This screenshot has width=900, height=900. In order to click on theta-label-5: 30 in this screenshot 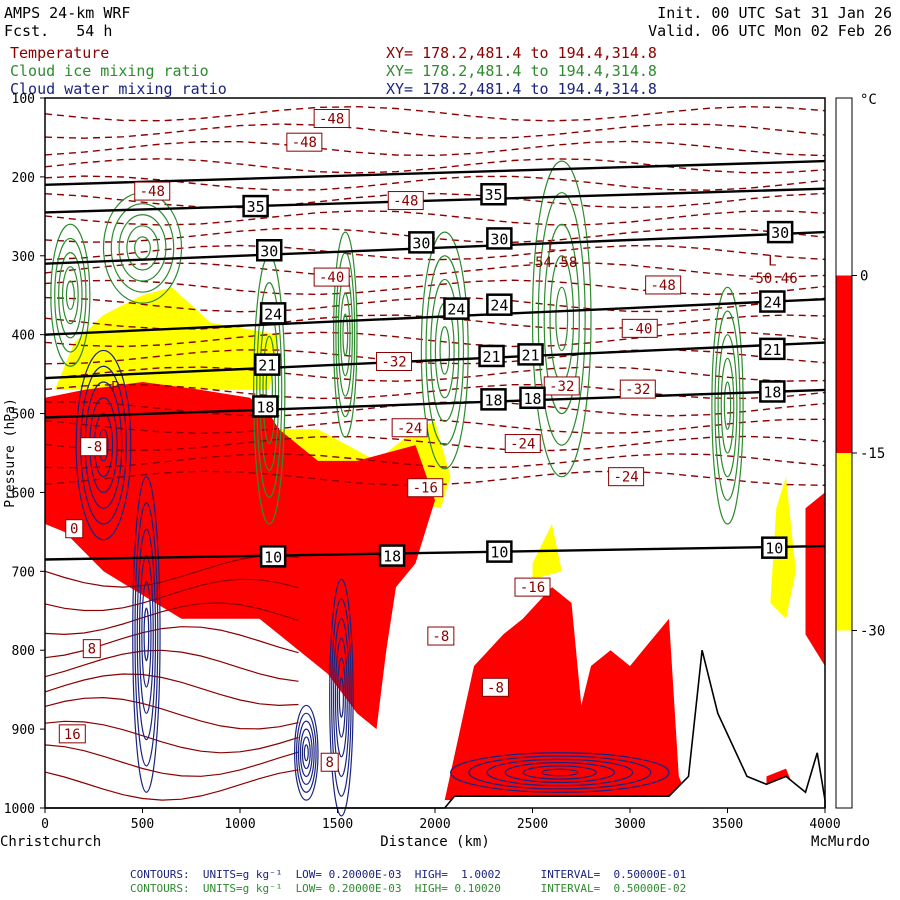, I will do `click(780, 233)`.